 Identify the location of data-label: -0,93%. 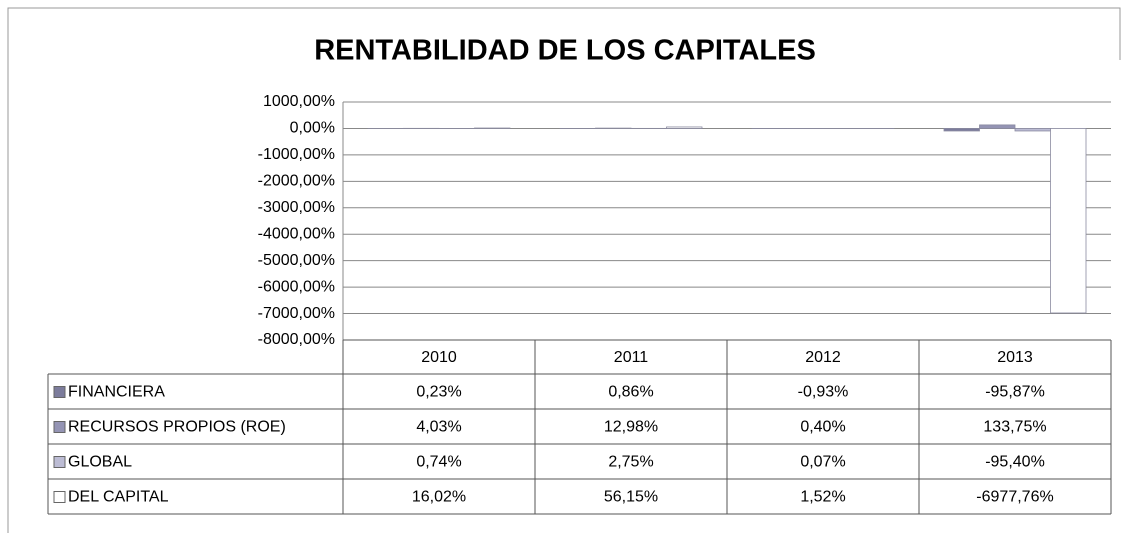
(823, 392).